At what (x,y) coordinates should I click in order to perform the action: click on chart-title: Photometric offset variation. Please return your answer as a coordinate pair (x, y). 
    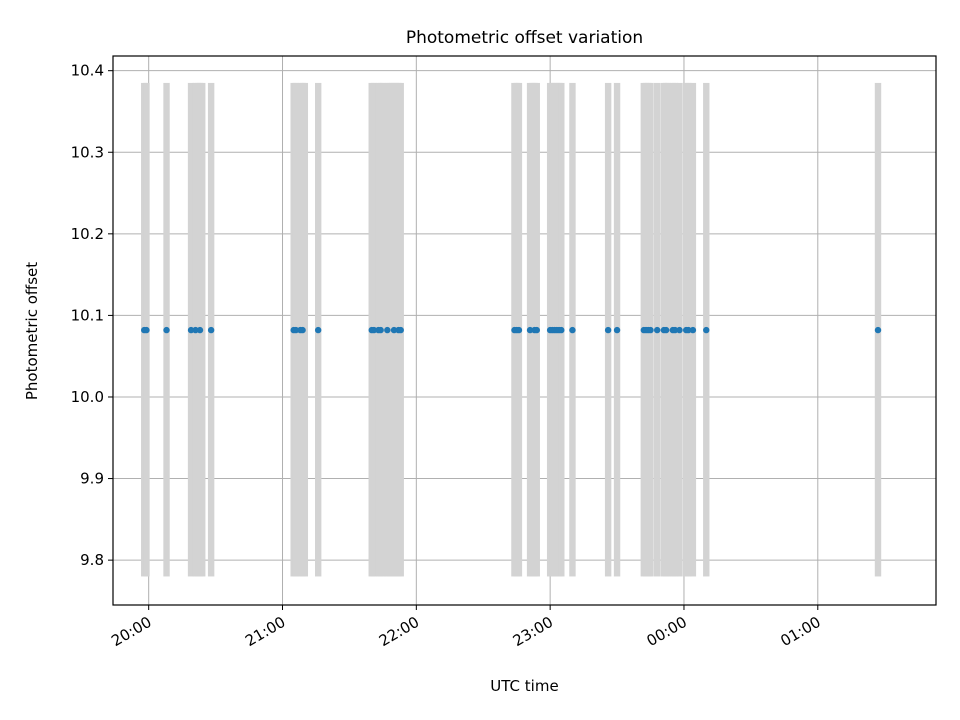
    Looking at the image, I should click on (524, 38).